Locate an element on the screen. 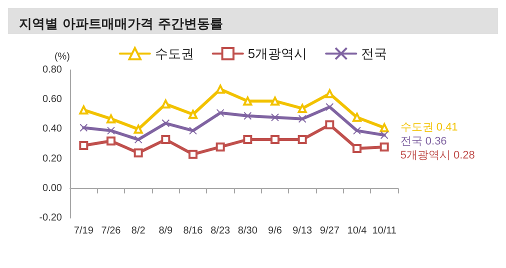  y-tick-label: 0.00 is located at coordinates (52, 188).